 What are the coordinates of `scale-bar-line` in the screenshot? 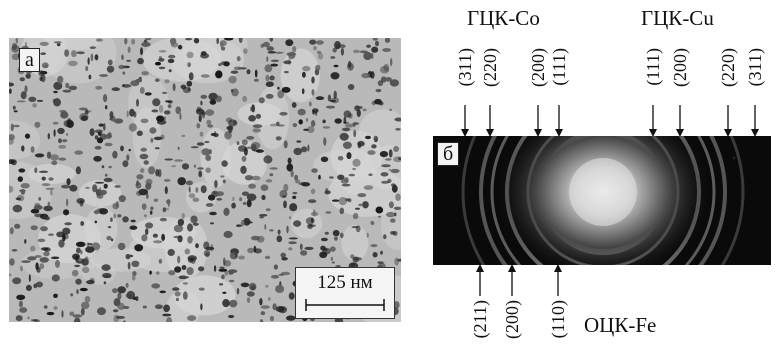 It's located at (345, 305).